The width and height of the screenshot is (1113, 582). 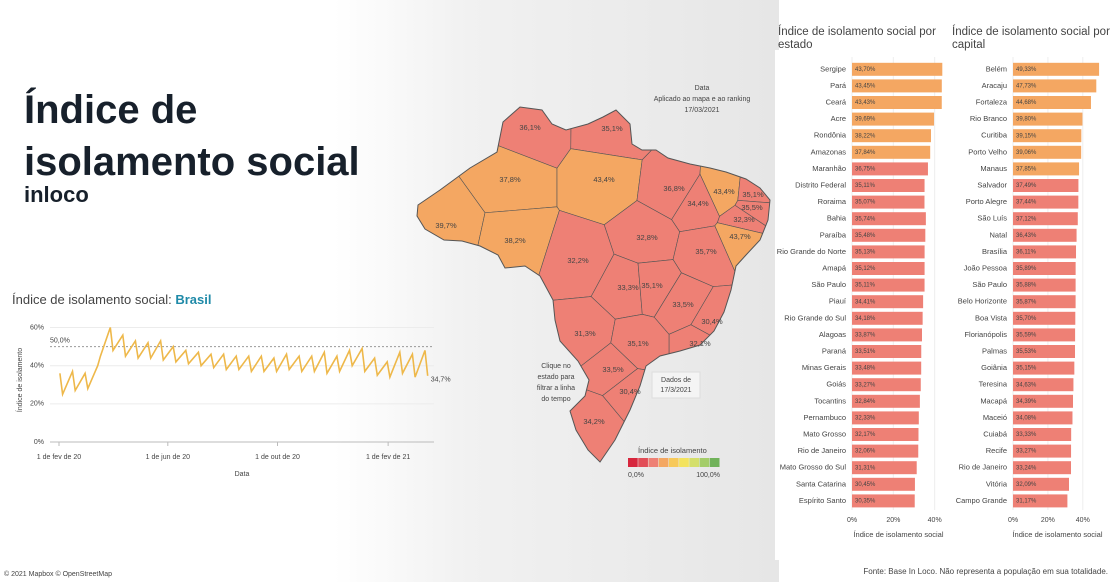 What do you see at coordinates (834, 350) in the screenshot?
I see `category-label: Paraná` at bounding box center [834, 350].